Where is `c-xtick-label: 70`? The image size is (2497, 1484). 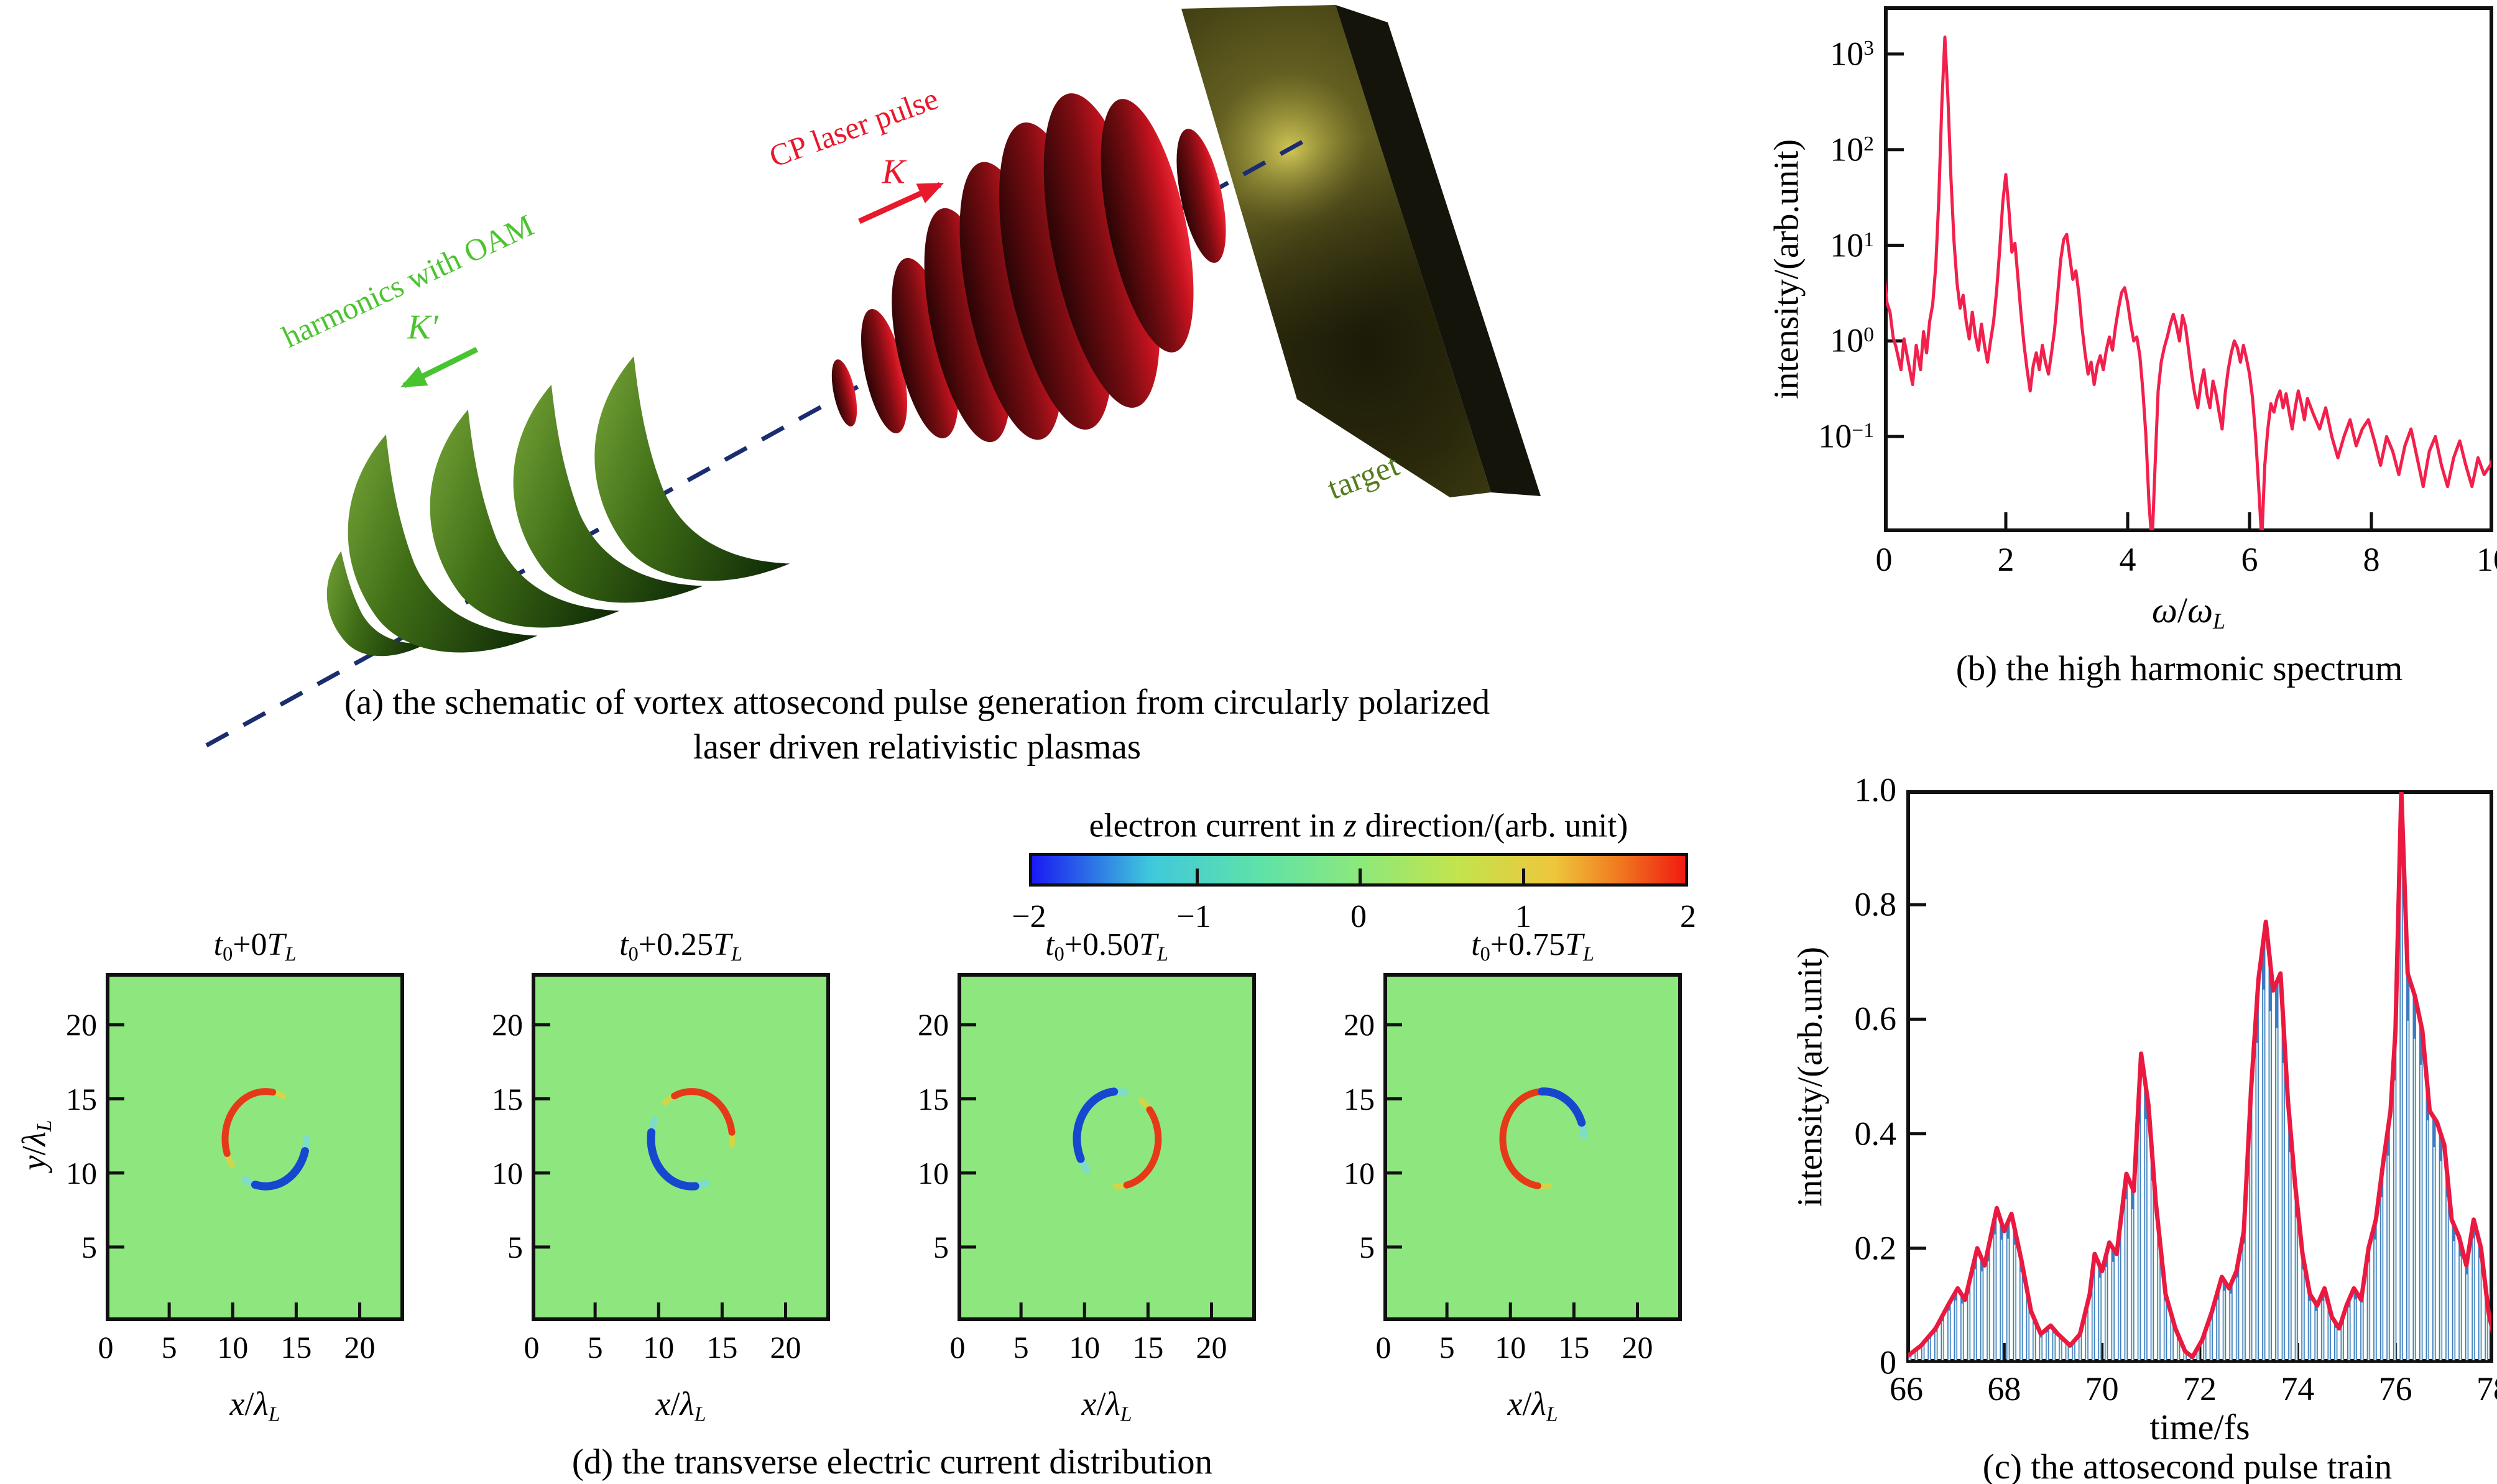 c-xtick-label: 70 is located at coordinates (2102, 1389).